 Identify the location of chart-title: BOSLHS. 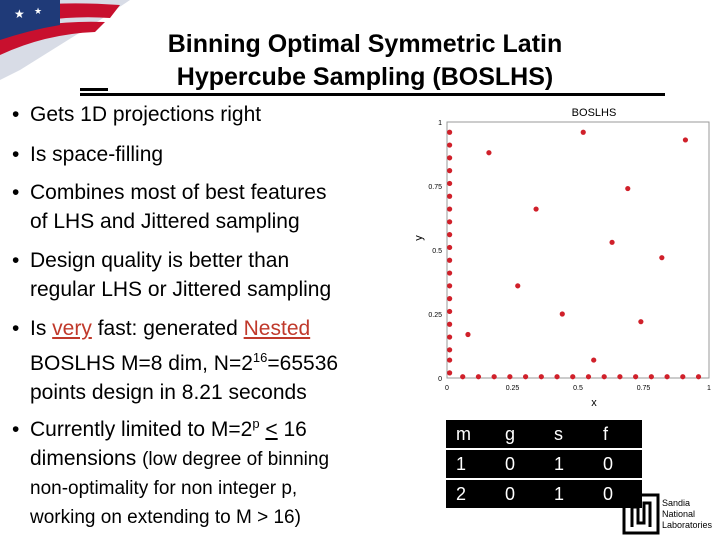
(594, 113).